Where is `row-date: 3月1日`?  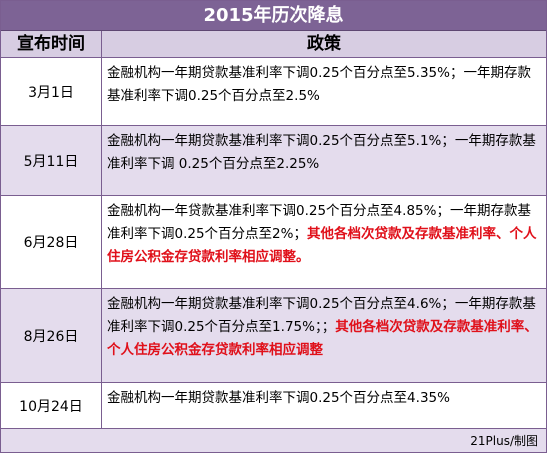 row-date: 3月1日 is located at coordinates (51, 91).